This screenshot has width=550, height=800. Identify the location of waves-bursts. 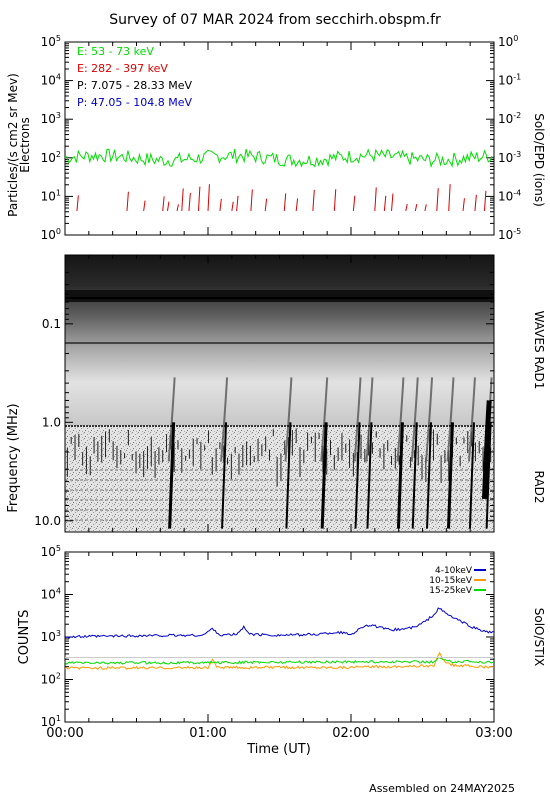
(279, 453).